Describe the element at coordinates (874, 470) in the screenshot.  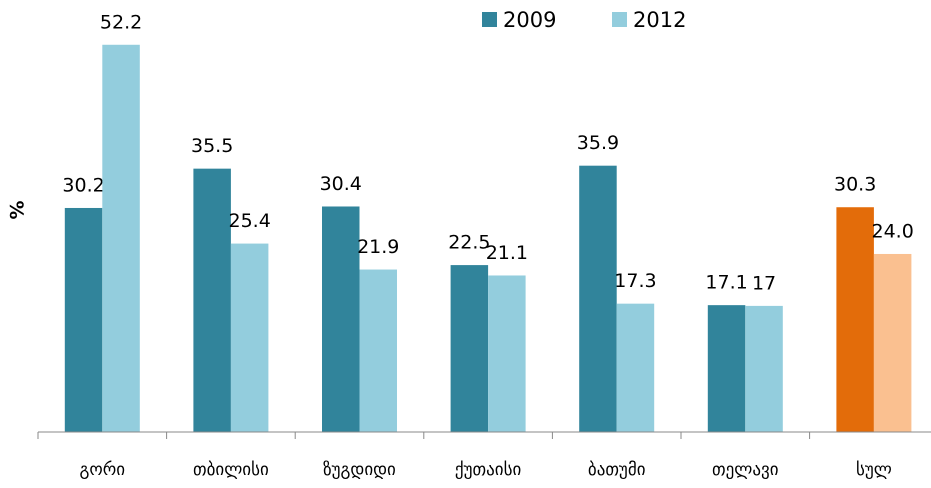
I see `x-tick-label: სულ` at that location.